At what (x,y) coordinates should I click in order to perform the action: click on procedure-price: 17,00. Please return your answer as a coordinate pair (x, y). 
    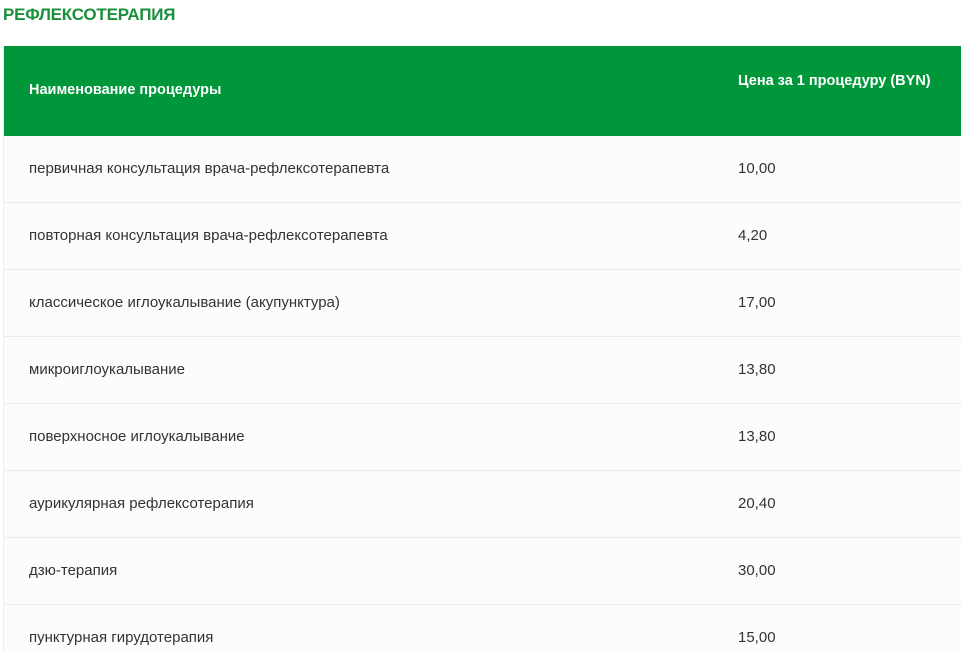
    Looking at the image, I should click on (757, 302).